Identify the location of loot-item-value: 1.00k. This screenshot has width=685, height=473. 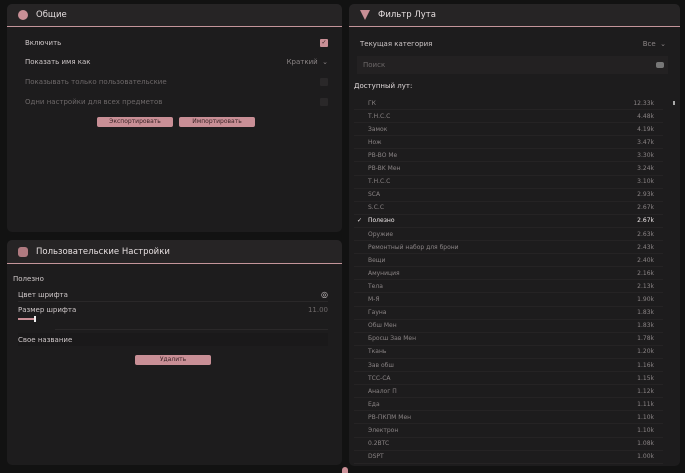
(645, 457).